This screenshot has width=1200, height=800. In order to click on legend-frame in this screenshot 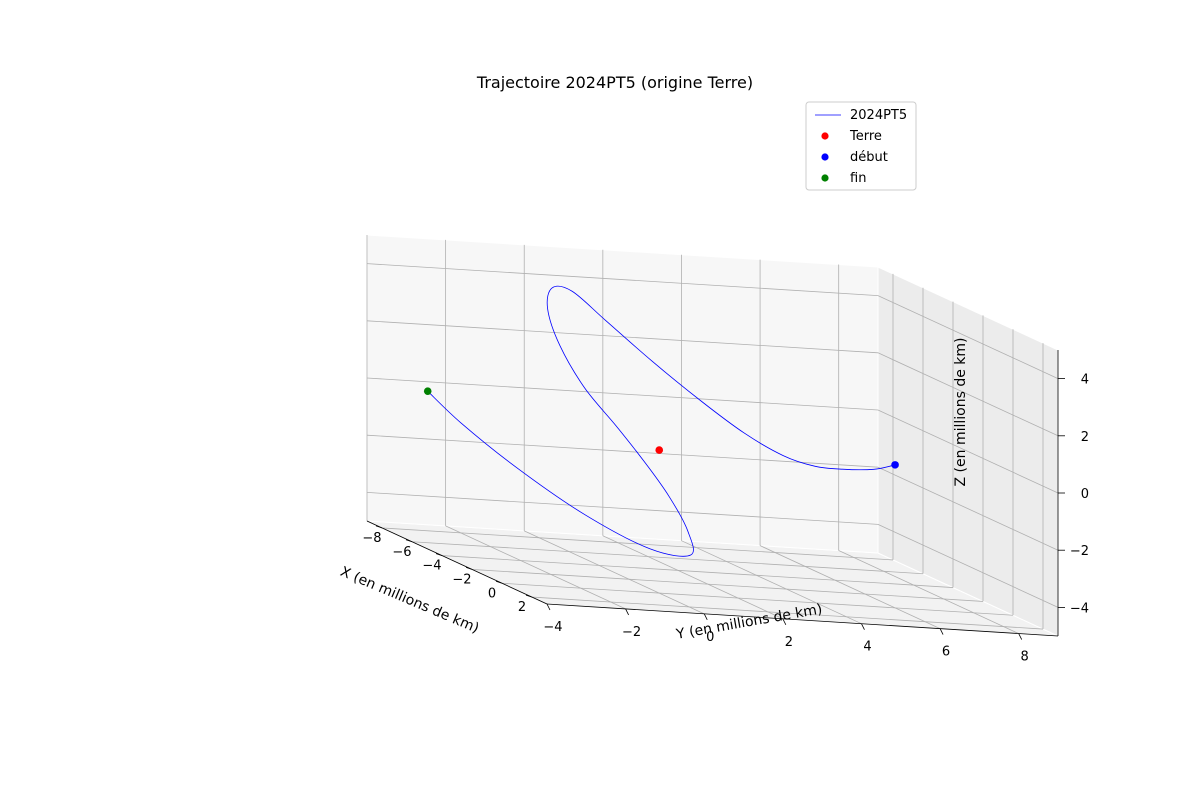, I will do `click(861, 146)`.